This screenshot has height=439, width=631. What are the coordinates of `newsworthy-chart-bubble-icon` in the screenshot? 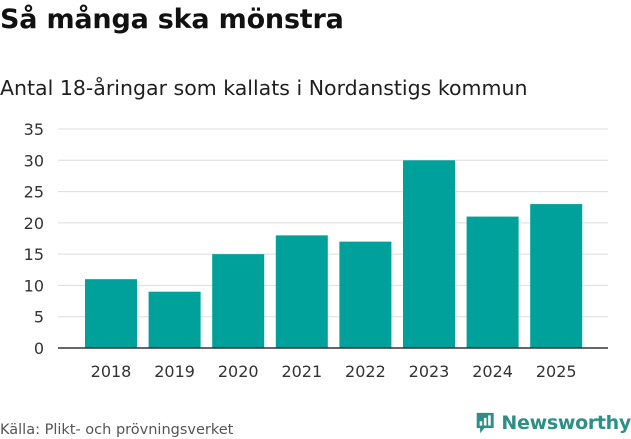 It's located at (485, 423).